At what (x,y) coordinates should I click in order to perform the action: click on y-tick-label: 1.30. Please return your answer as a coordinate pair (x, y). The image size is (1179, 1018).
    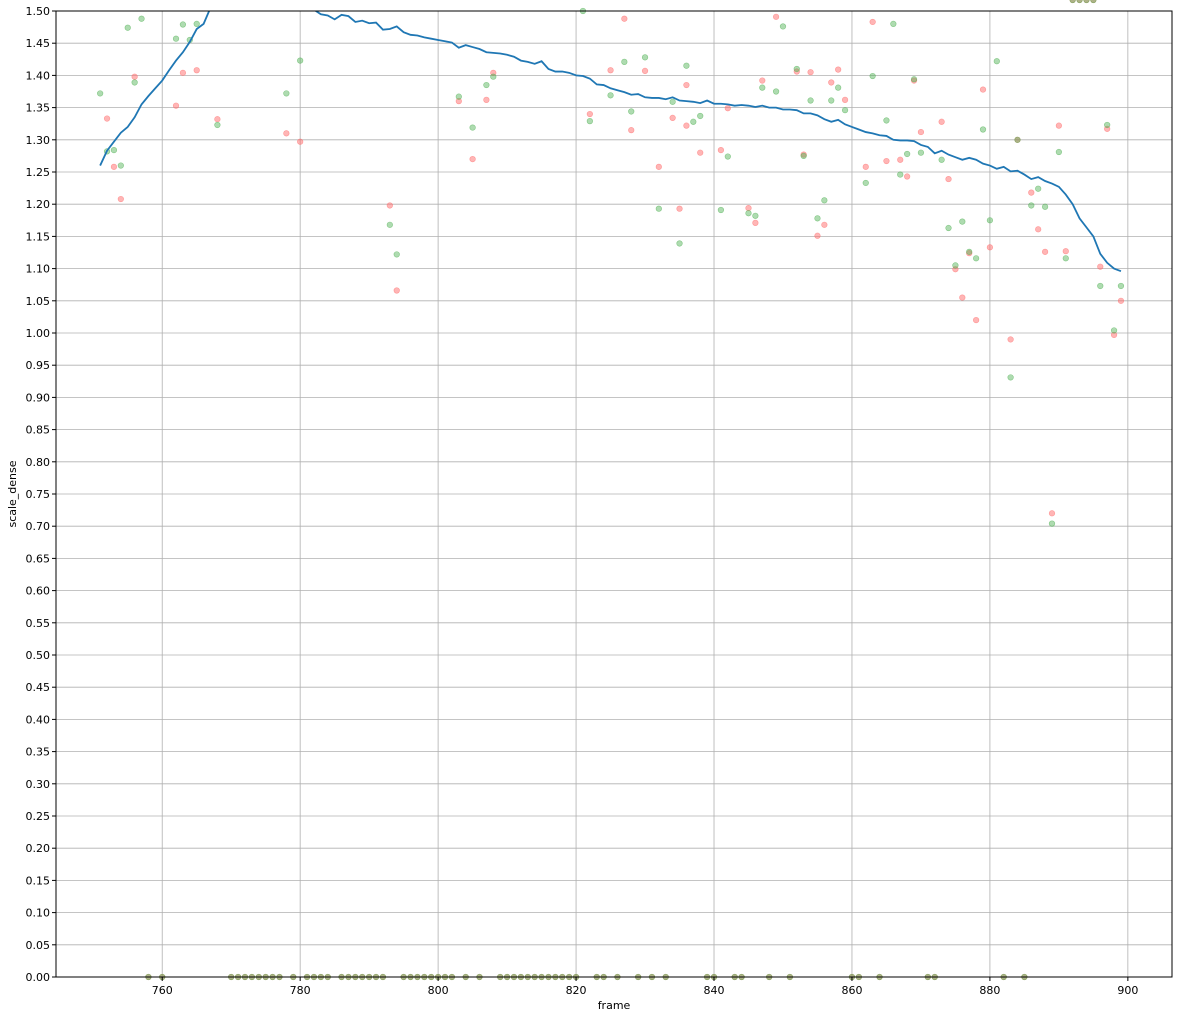
    Looking at the image, I should click on (38, 140).